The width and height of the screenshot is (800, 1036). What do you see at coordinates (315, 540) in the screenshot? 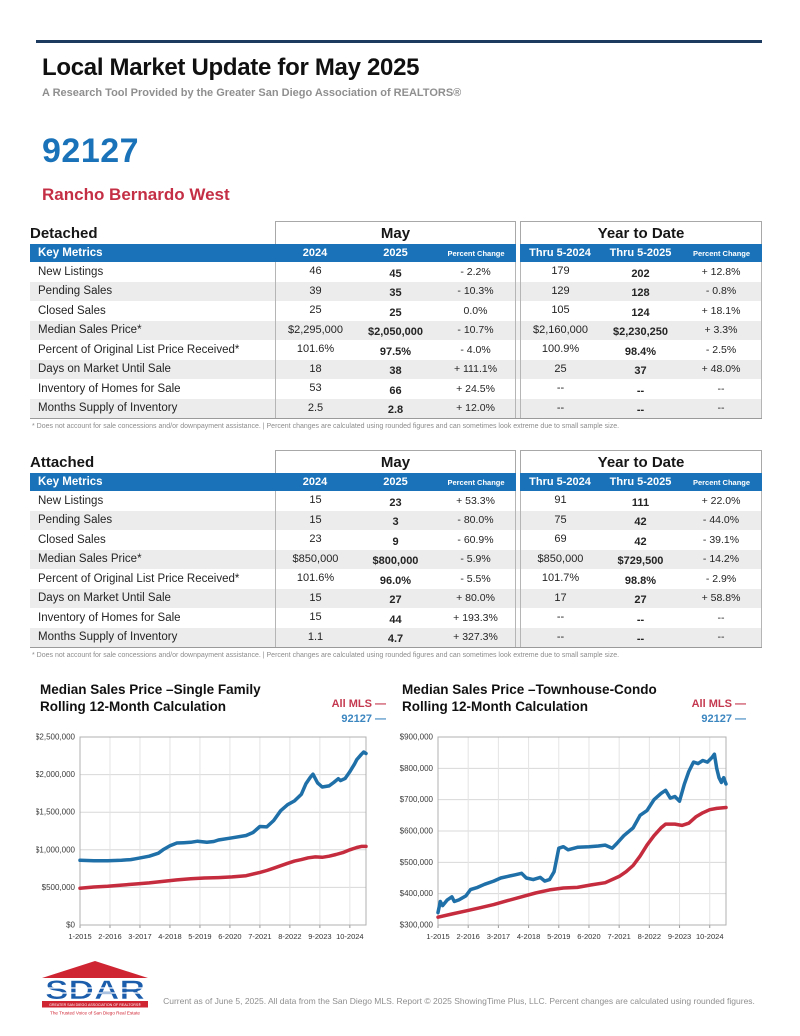
I see `value-may-2024: 23` at bounding box center [315, 540].